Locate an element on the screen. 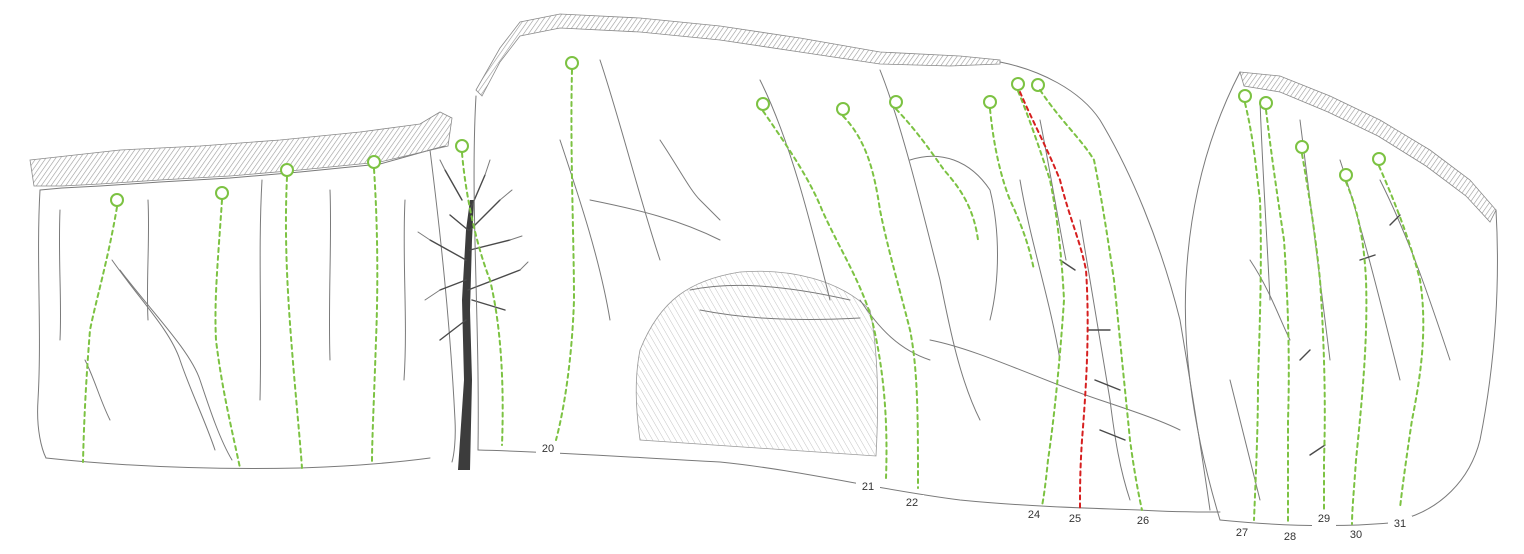  route-number-label: 29 is located at coordinates (1324, 519).